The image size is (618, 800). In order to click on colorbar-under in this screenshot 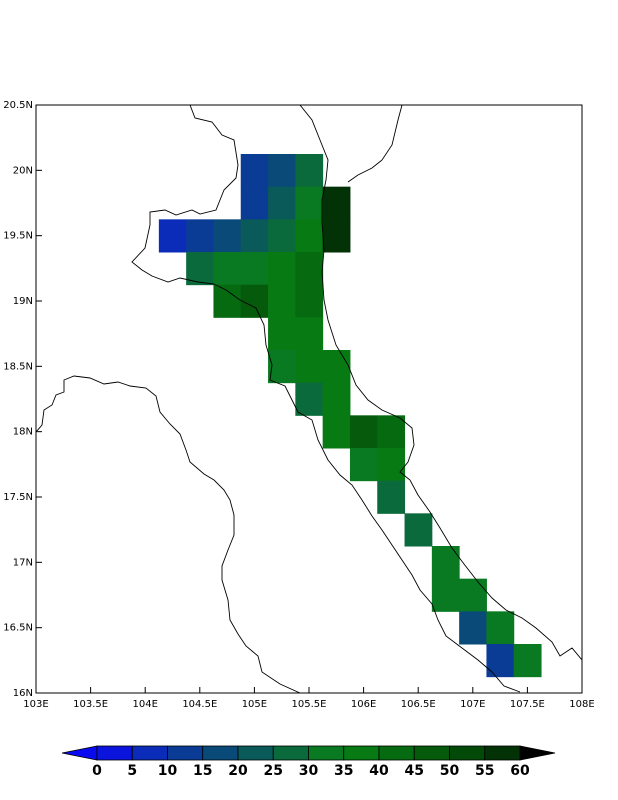, I will do `click(79, 753)`.